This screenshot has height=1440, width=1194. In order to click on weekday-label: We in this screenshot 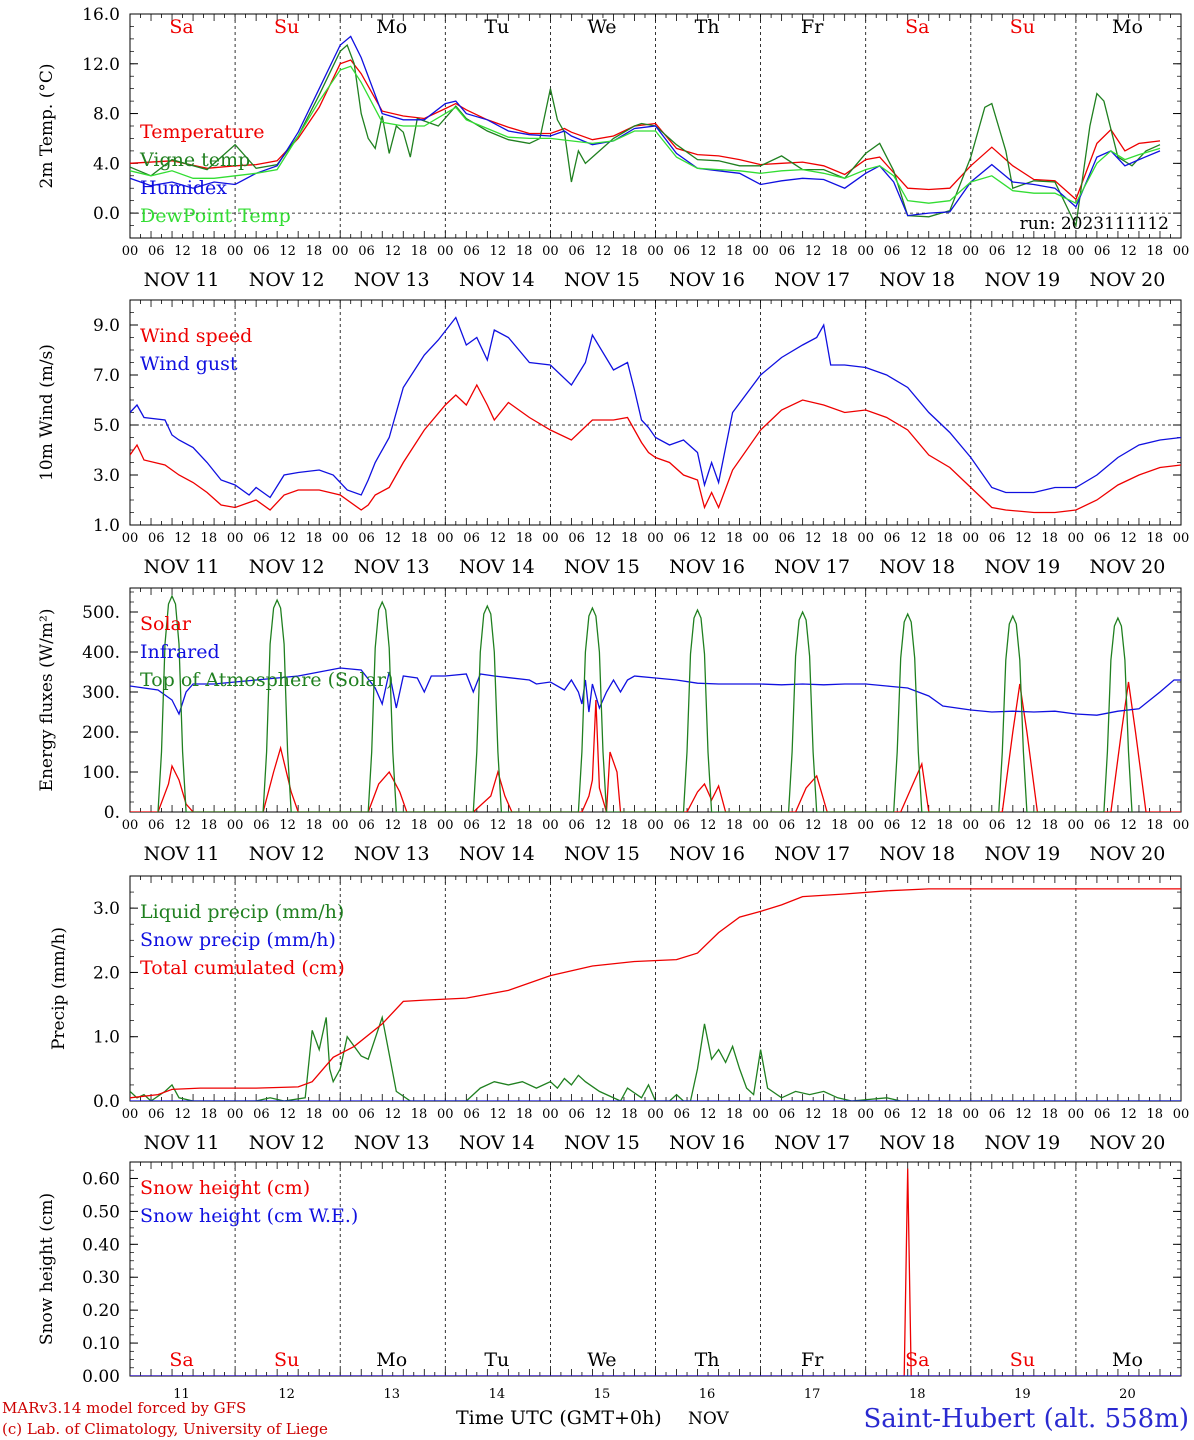, I will do `click(601, 27)`.